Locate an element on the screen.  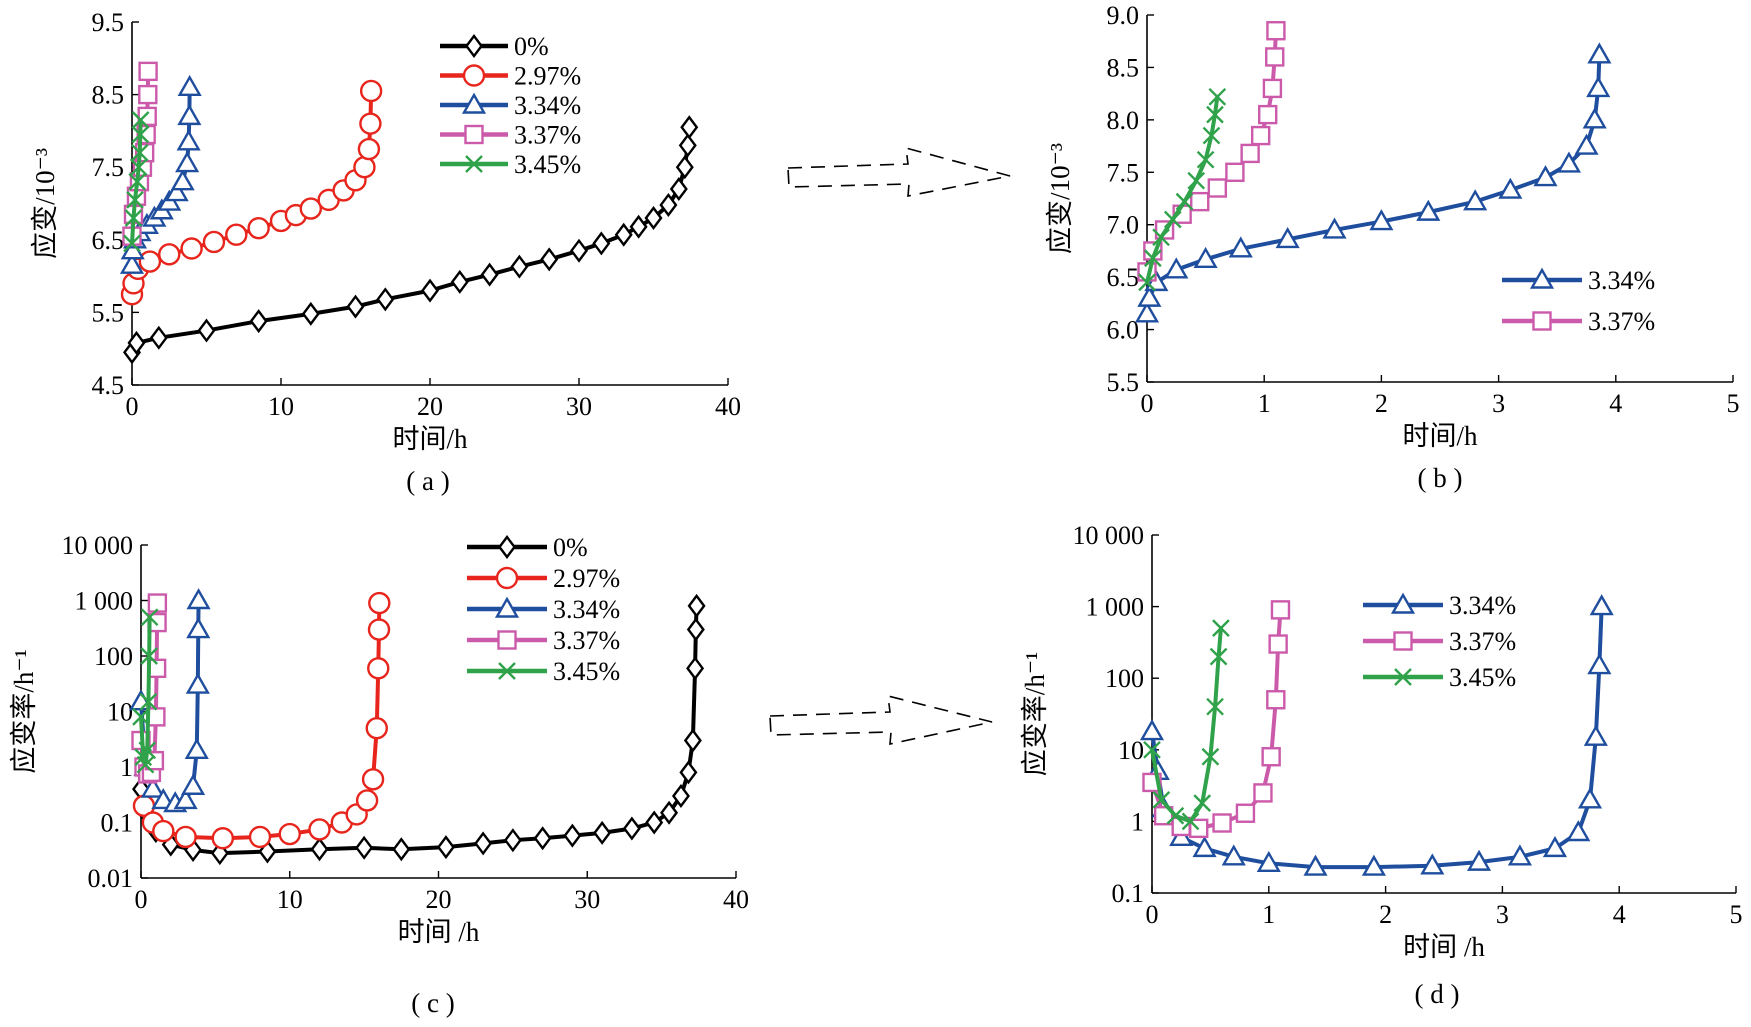
legend-label: 0% is located at coordinates (531, 46).